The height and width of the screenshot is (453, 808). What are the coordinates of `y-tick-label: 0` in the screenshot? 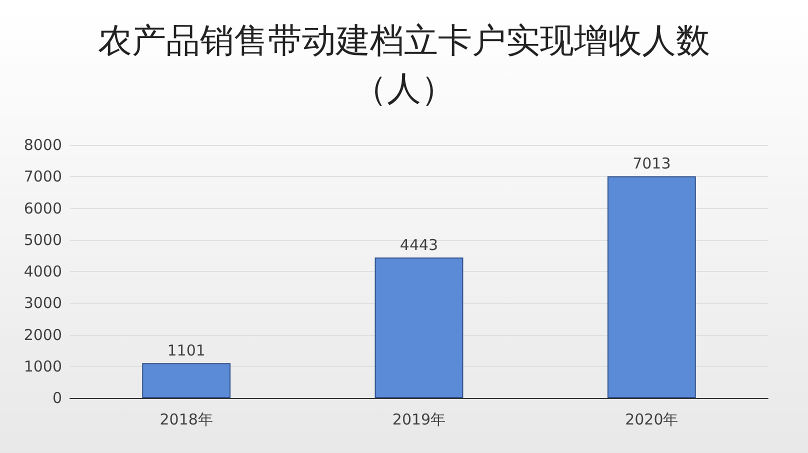 It's located at (57, 398).